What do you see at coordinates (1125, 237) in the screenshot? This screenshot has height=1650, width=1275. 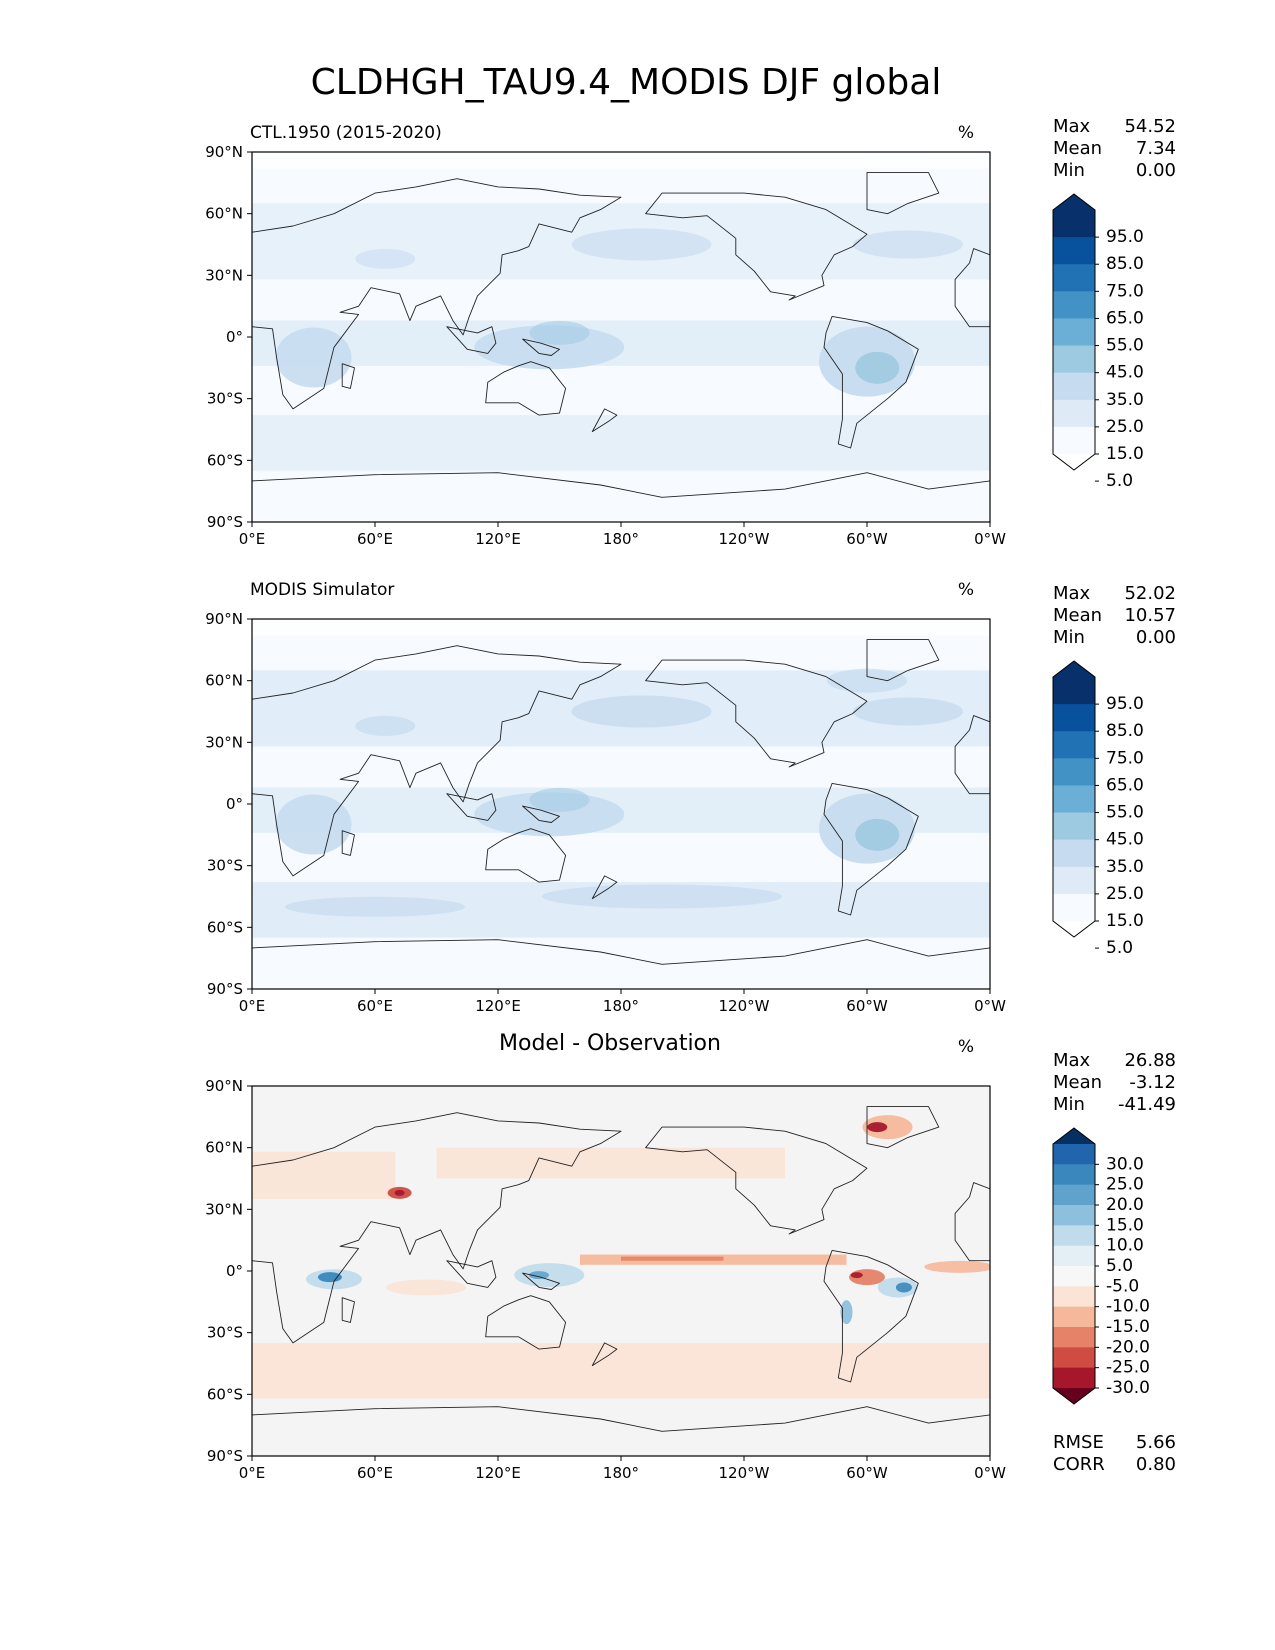 I see `colorbar-label: 95.0` at bounding box center [1125, 237].